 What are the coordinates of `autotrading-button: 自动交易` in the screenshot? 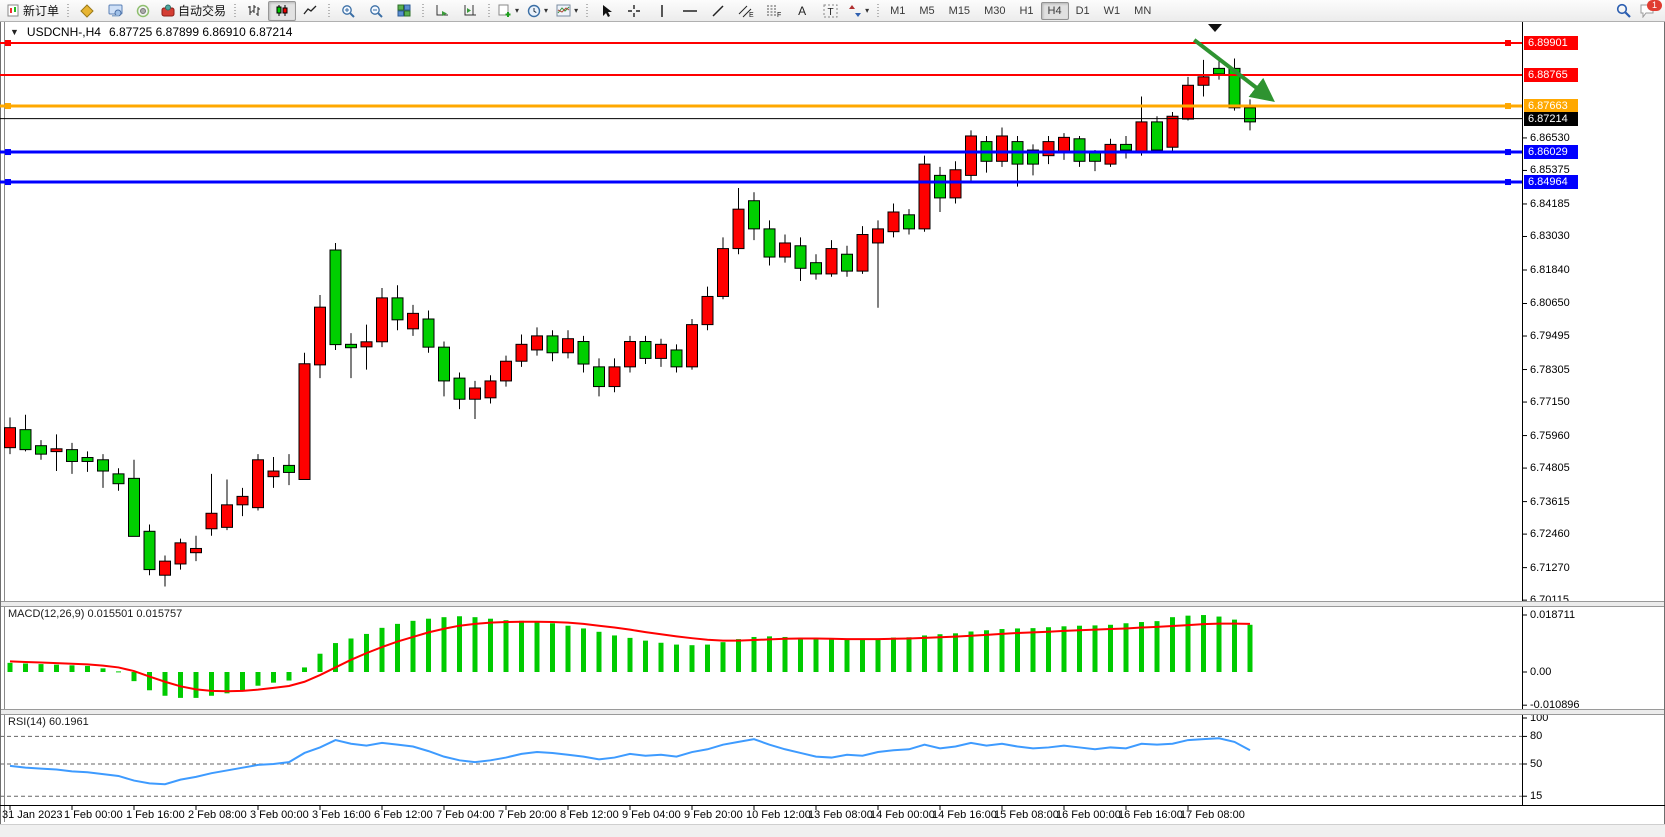 It's located at (193, 11).